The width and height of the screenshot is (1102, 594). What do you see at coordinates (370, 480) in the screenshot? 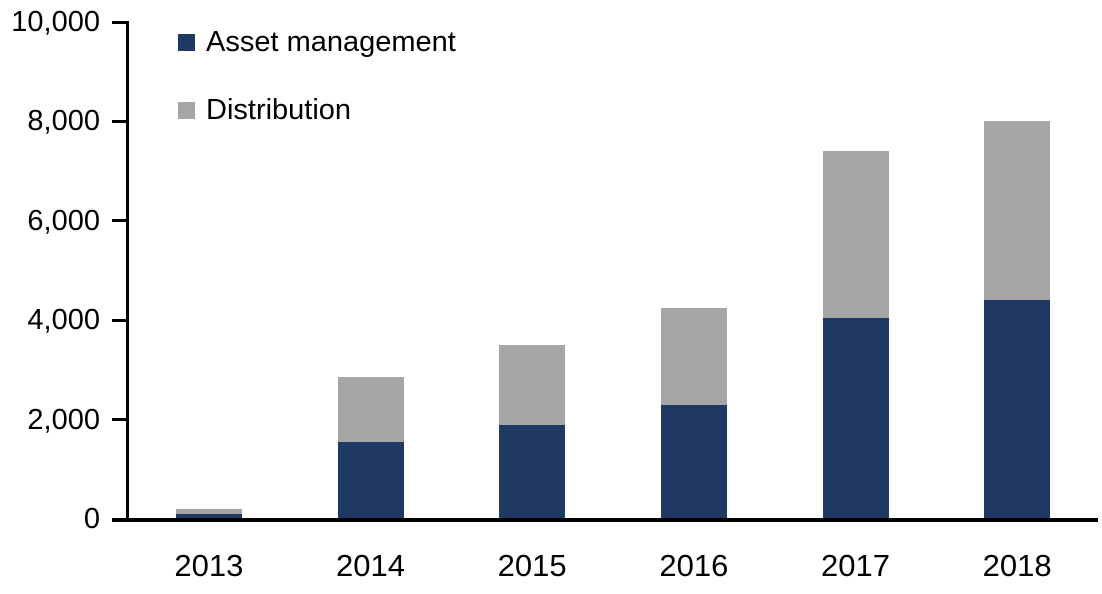
I see `bar-2014-asset-management` at bounding box center [370, 480].